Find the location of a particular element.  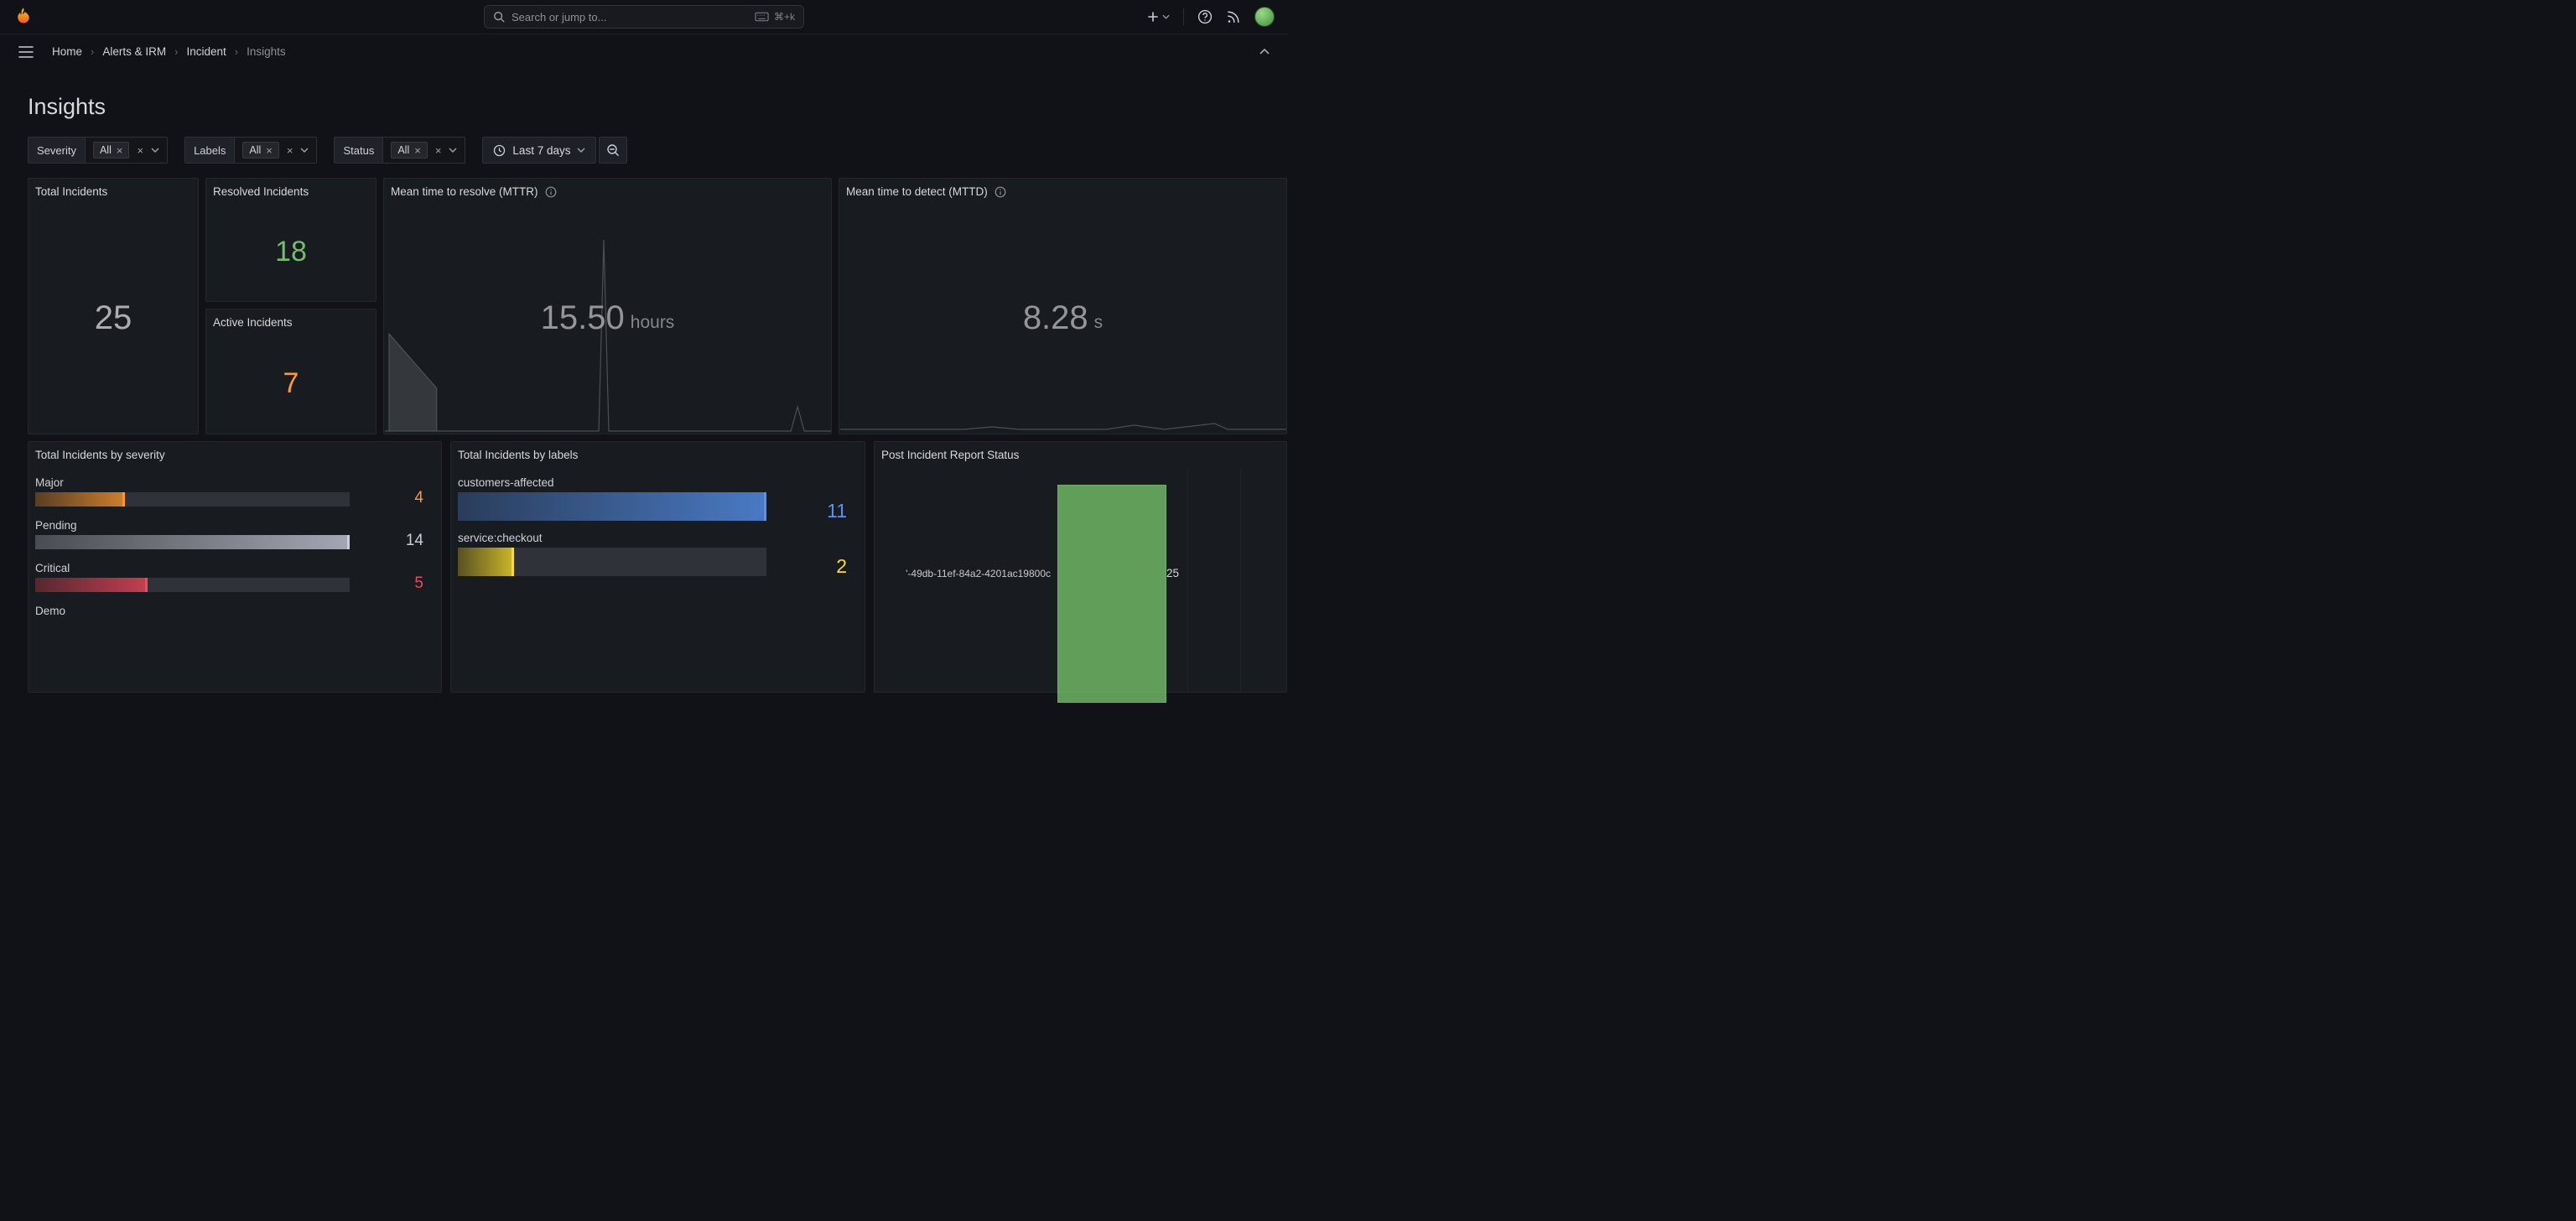

report-category-label: '-49db-11ef-84a2-4201ac19800c is located at coordinates (978, 574).